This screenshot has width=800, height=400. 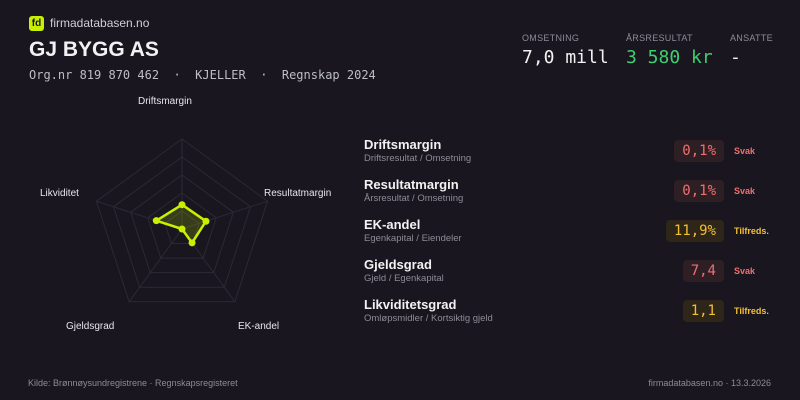 What do you see at coordinates (298, 193) in the screenshot?
I see `axis-label-resultatmargin: Resultatmargin` at bounding box center [298, 193].